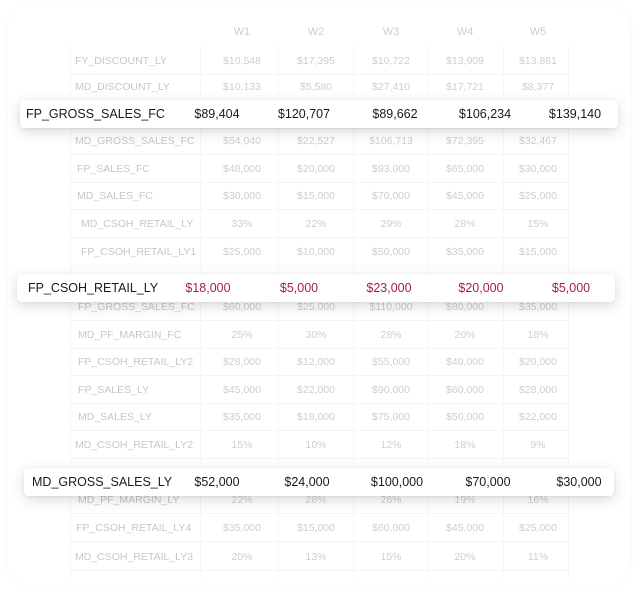 Image resolution: width=640 pixels, height=592 pixels. I want to click on row-label: FP_SALES_FC, so click(113, 169).